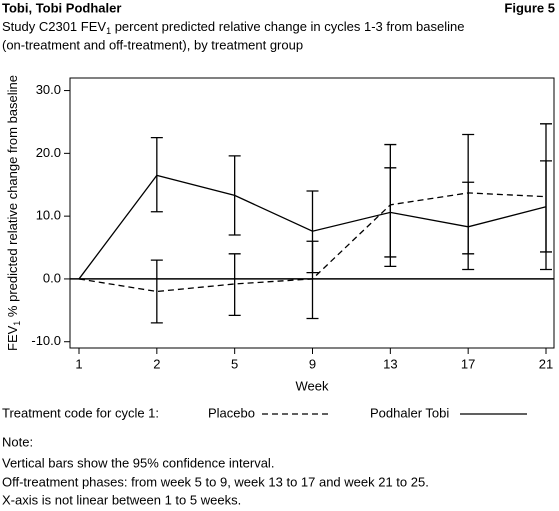 The image size is (559, 511). Describe the element at coordinates (46, 340) in the screenshot. I see `y-tick-label: -10.0` at that location.